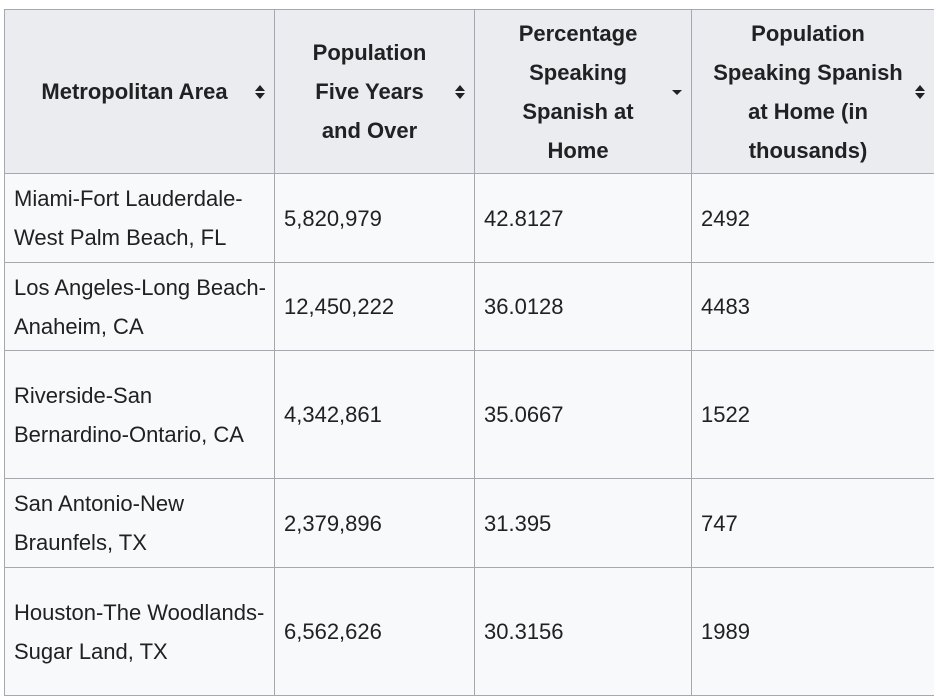  What do you see at coordinates (583, 523) in the screenshot?
I see `cell-percentage: 31.395` at bounding box center [583, 523].